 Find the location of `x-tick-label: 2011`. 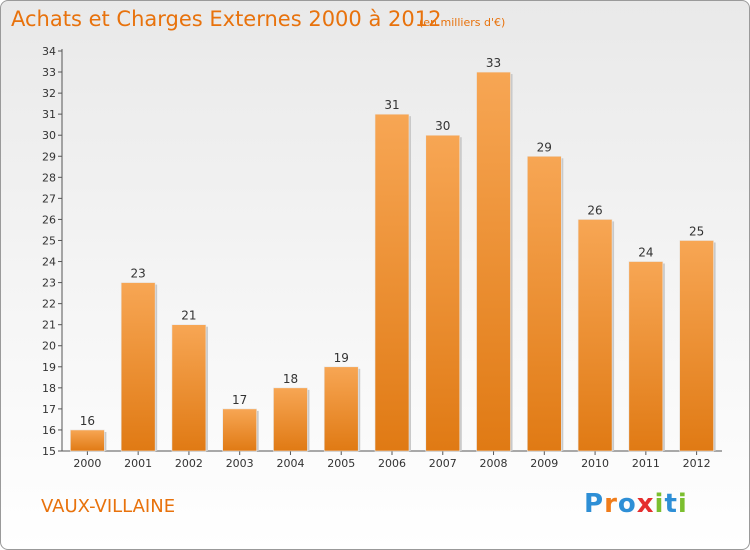

x-tick-label: 2011 is located at coordinates (646, 463).